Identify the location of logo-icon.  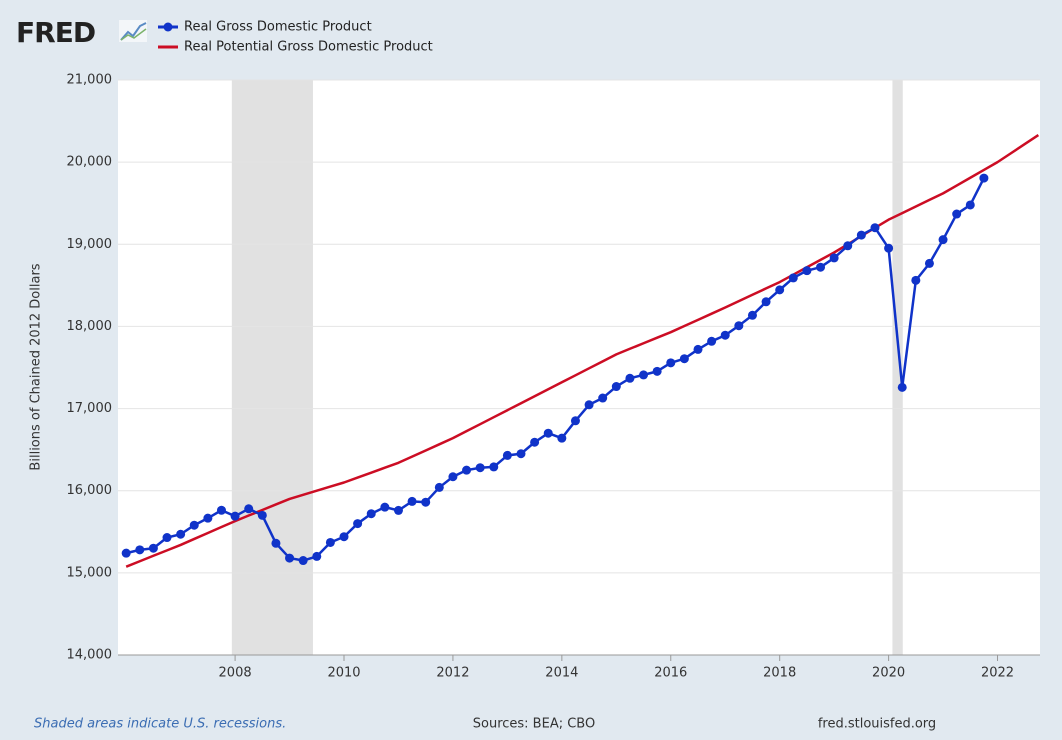
(133, 31).